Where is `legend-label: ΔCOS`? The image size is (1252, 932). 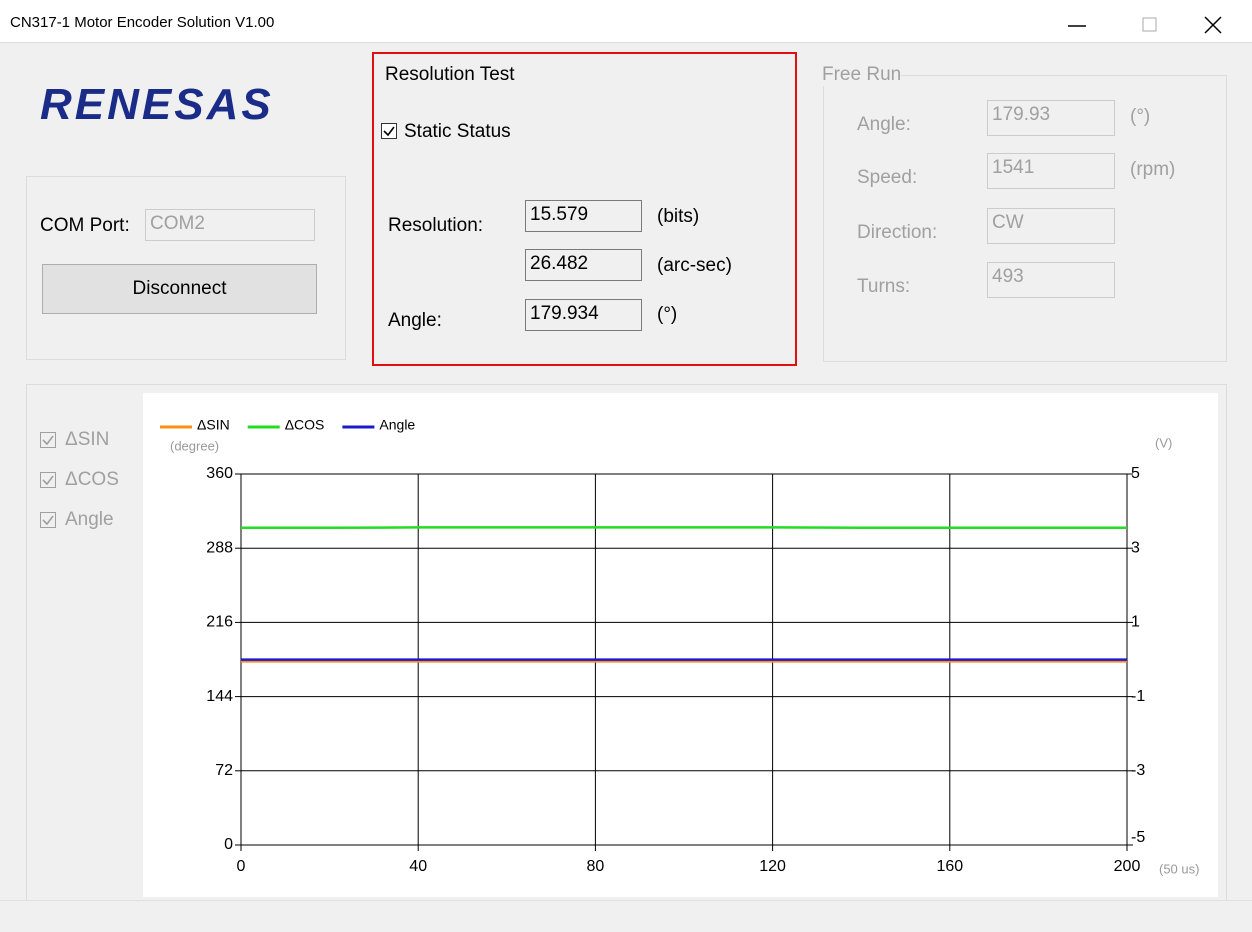
legend-label: ΔCOS is located at coordinates (305, 425).